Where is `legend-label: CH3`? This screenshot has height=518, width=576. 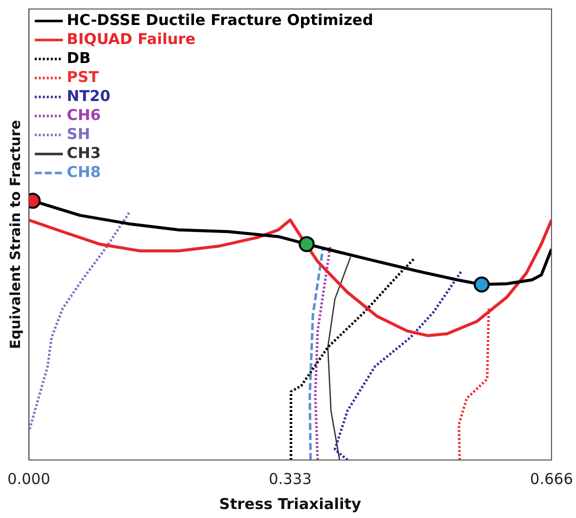
legend-label: CH3 is located at coordinates (83, 153).